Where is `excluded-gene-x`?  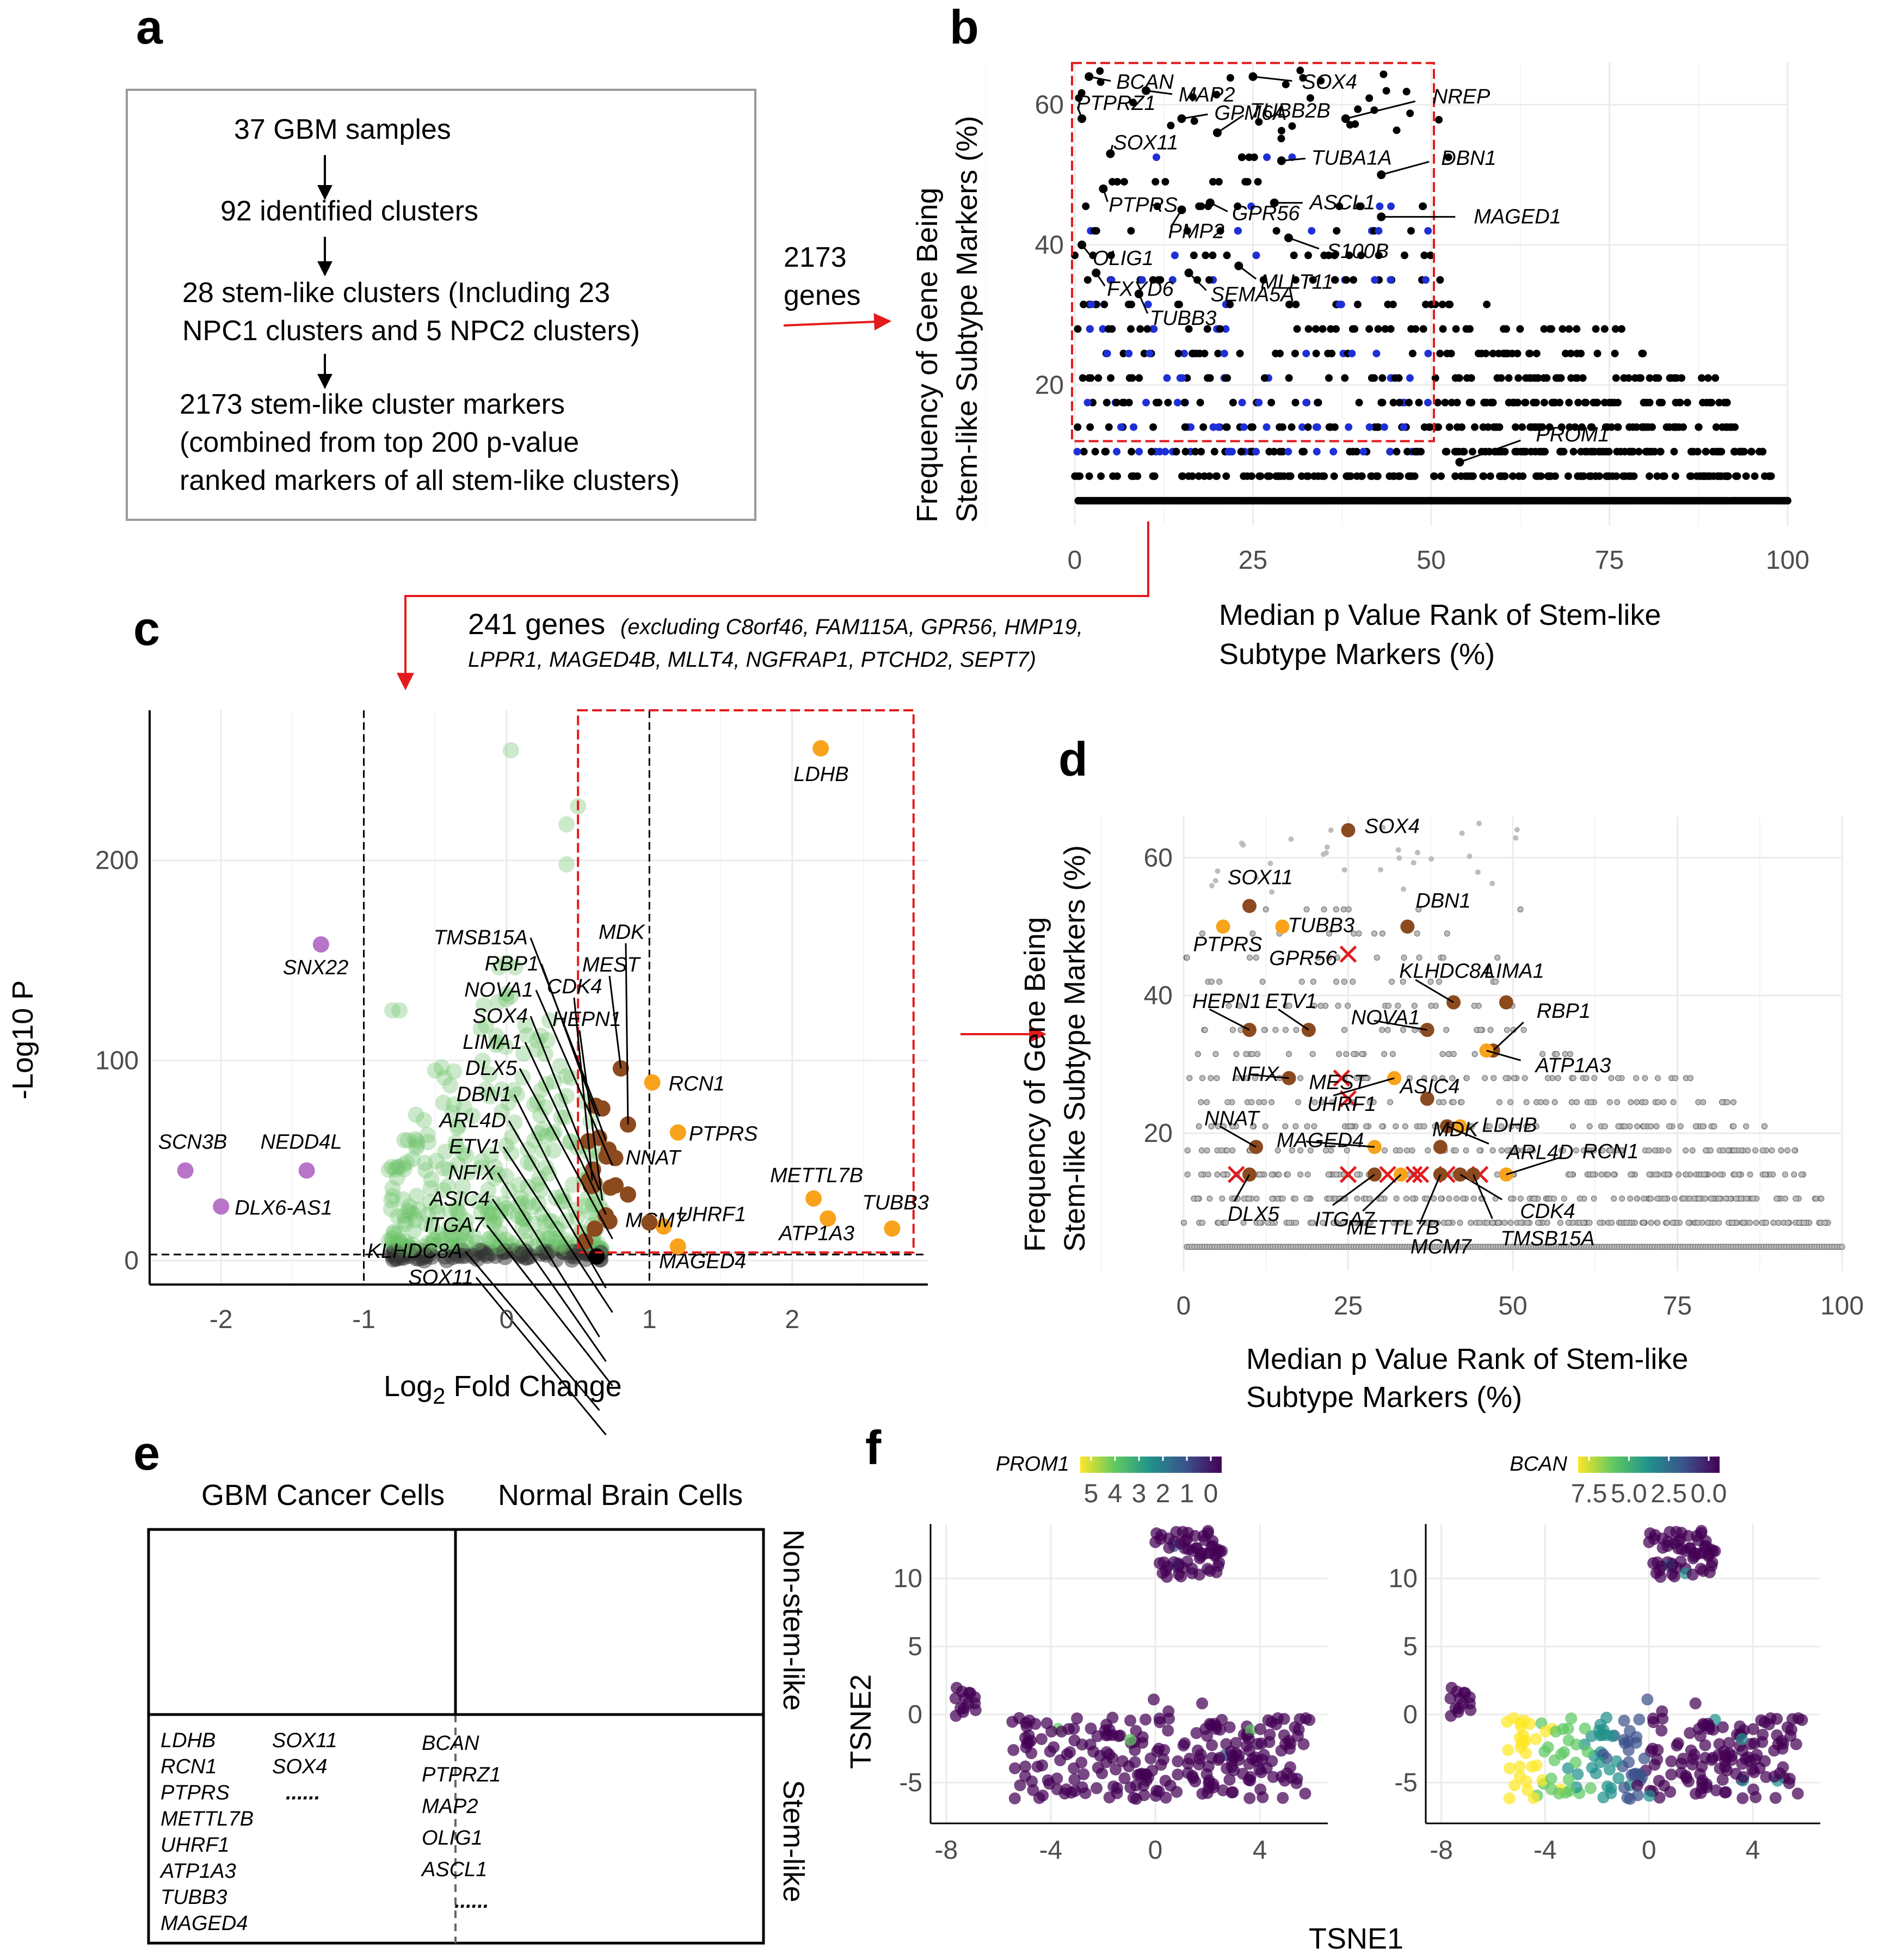
excluded-gene-x is located at coordinates (1236, 1175).